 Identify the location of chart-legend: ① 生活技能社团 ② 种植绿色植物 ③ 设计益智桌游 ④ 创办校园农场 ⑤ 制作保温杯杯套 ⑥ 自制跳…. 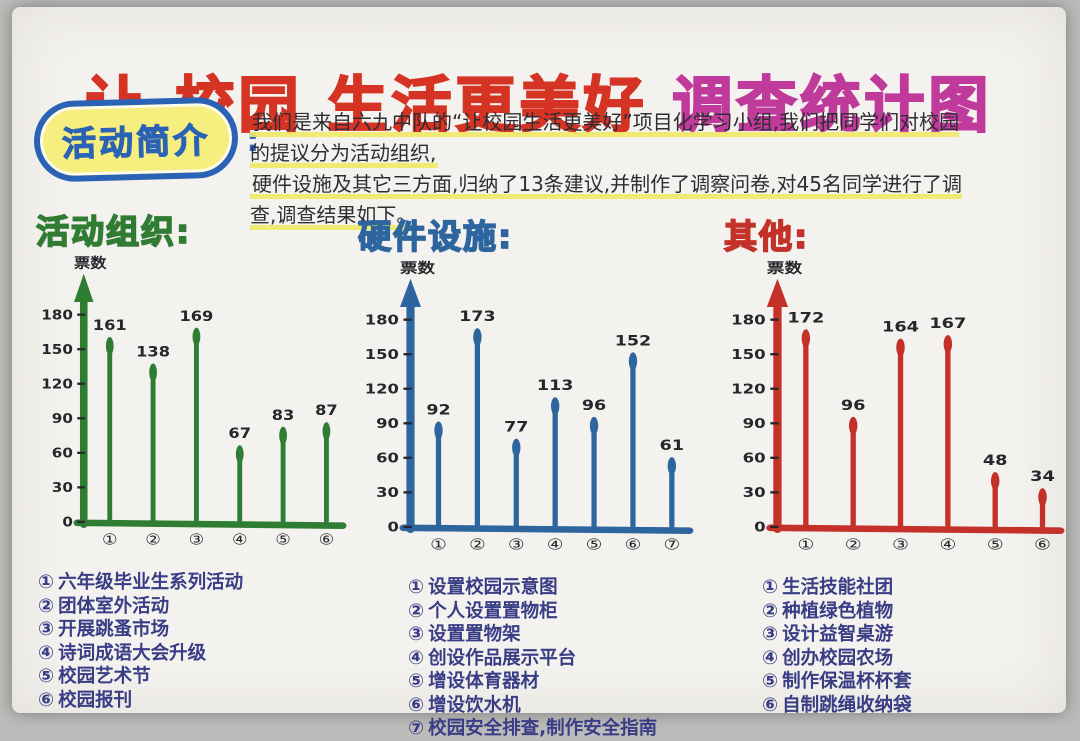
(913, 646).